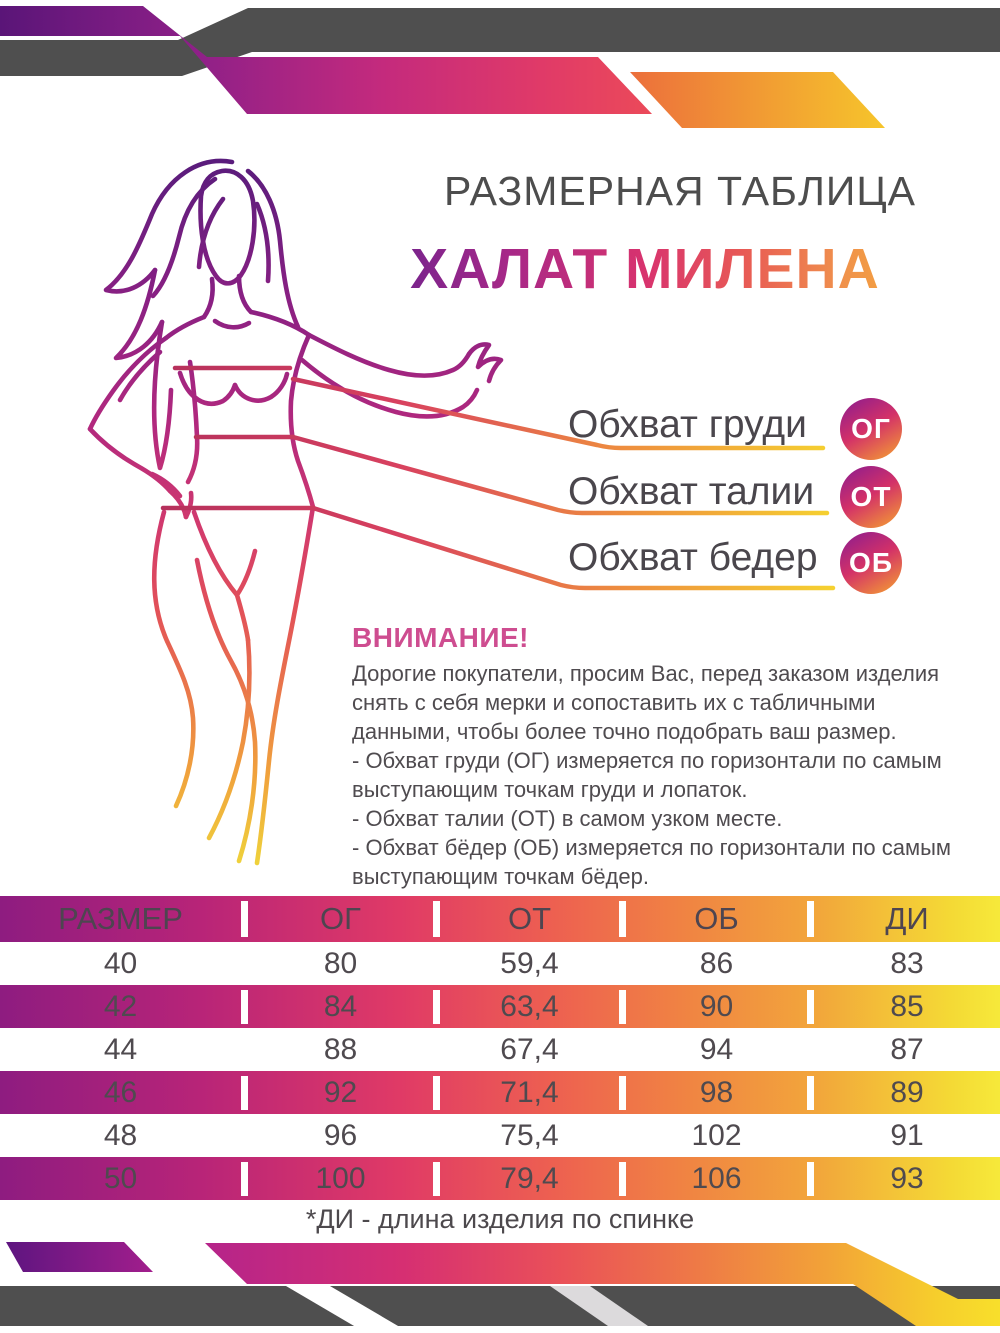  Describe the element at coordinates (720, 1049) in the screenshot. I see `cell-ob: 94` at that location.